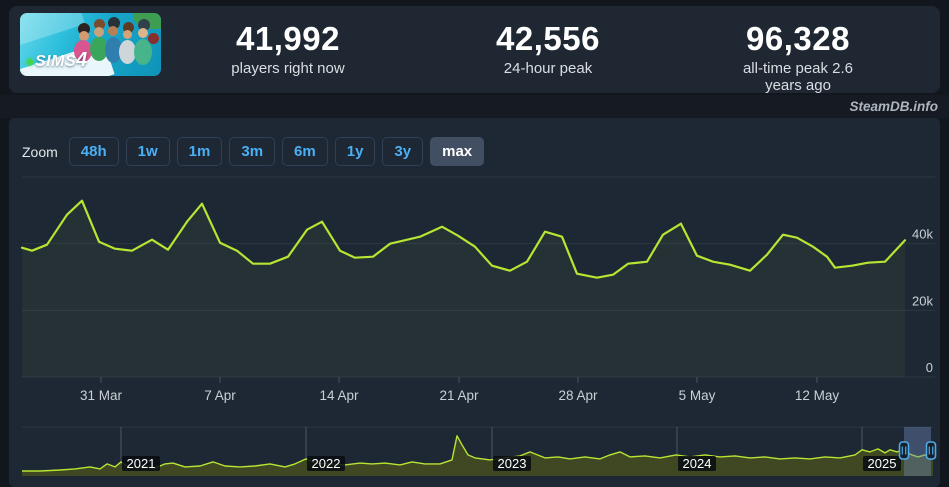 The height and width of the screenshot is (487, 949). What do you see at coordinates (893, 106) in the screenshot?
I see `steamdb-watermark: SteamDB.info` at bounding box center [893, 106].